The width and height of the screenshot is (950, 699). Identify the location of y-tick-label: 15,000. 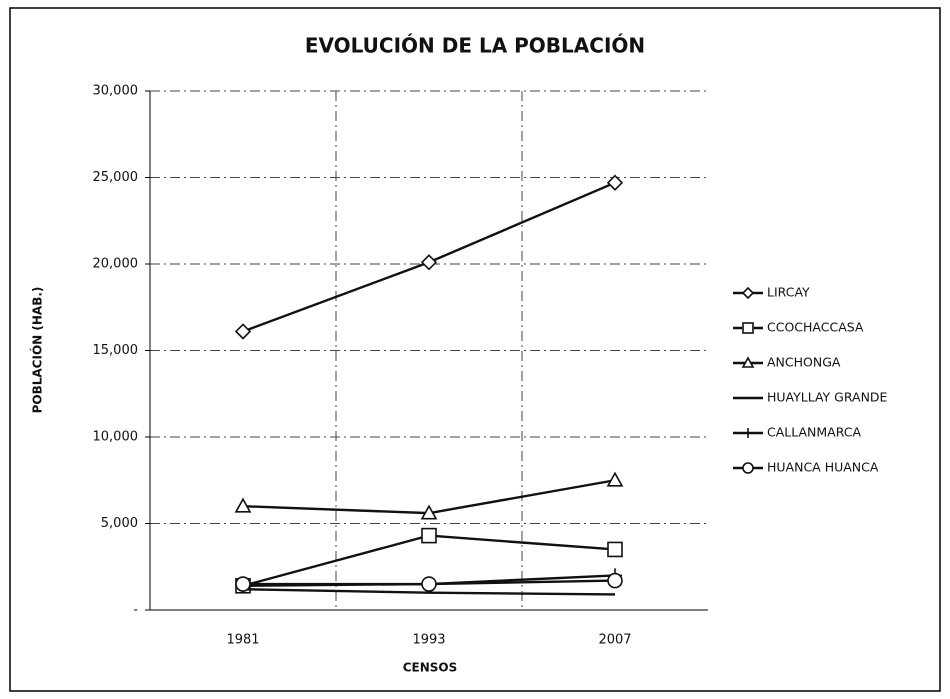
(116, 350).